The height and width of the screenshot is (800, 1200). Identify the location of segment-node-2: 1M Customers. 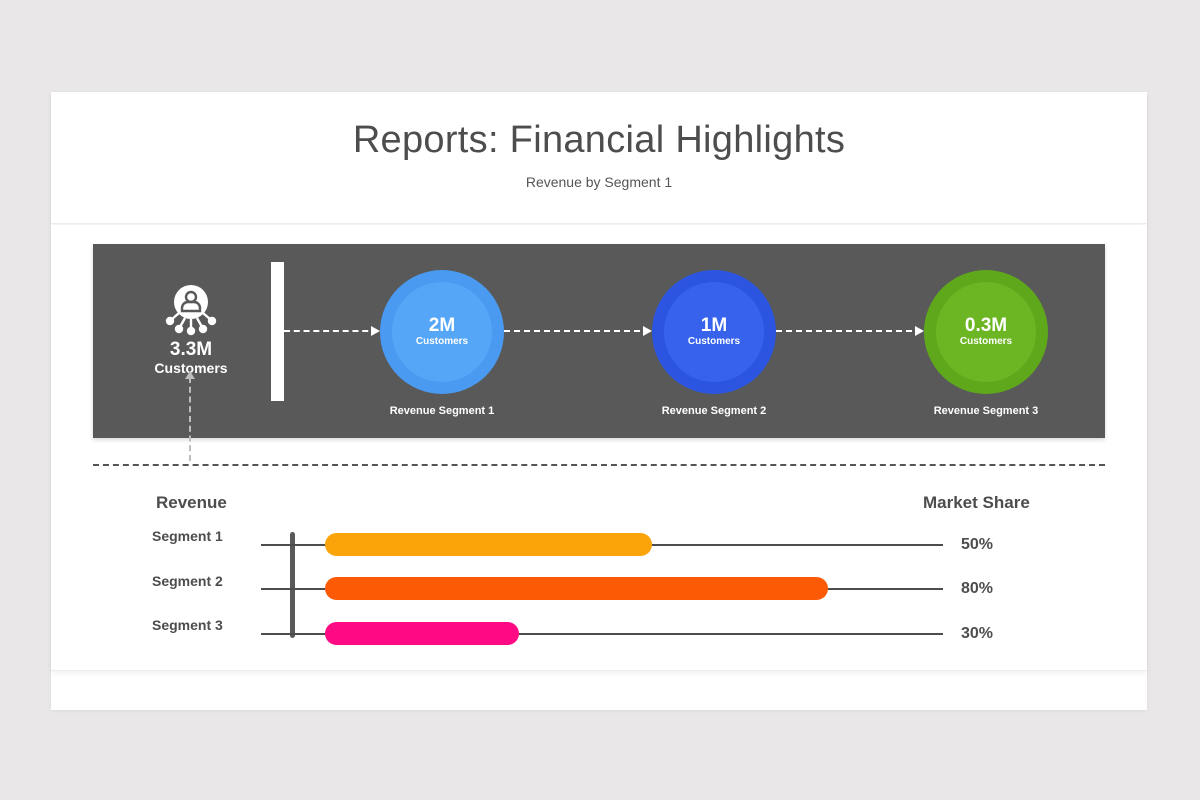
(714, 332).